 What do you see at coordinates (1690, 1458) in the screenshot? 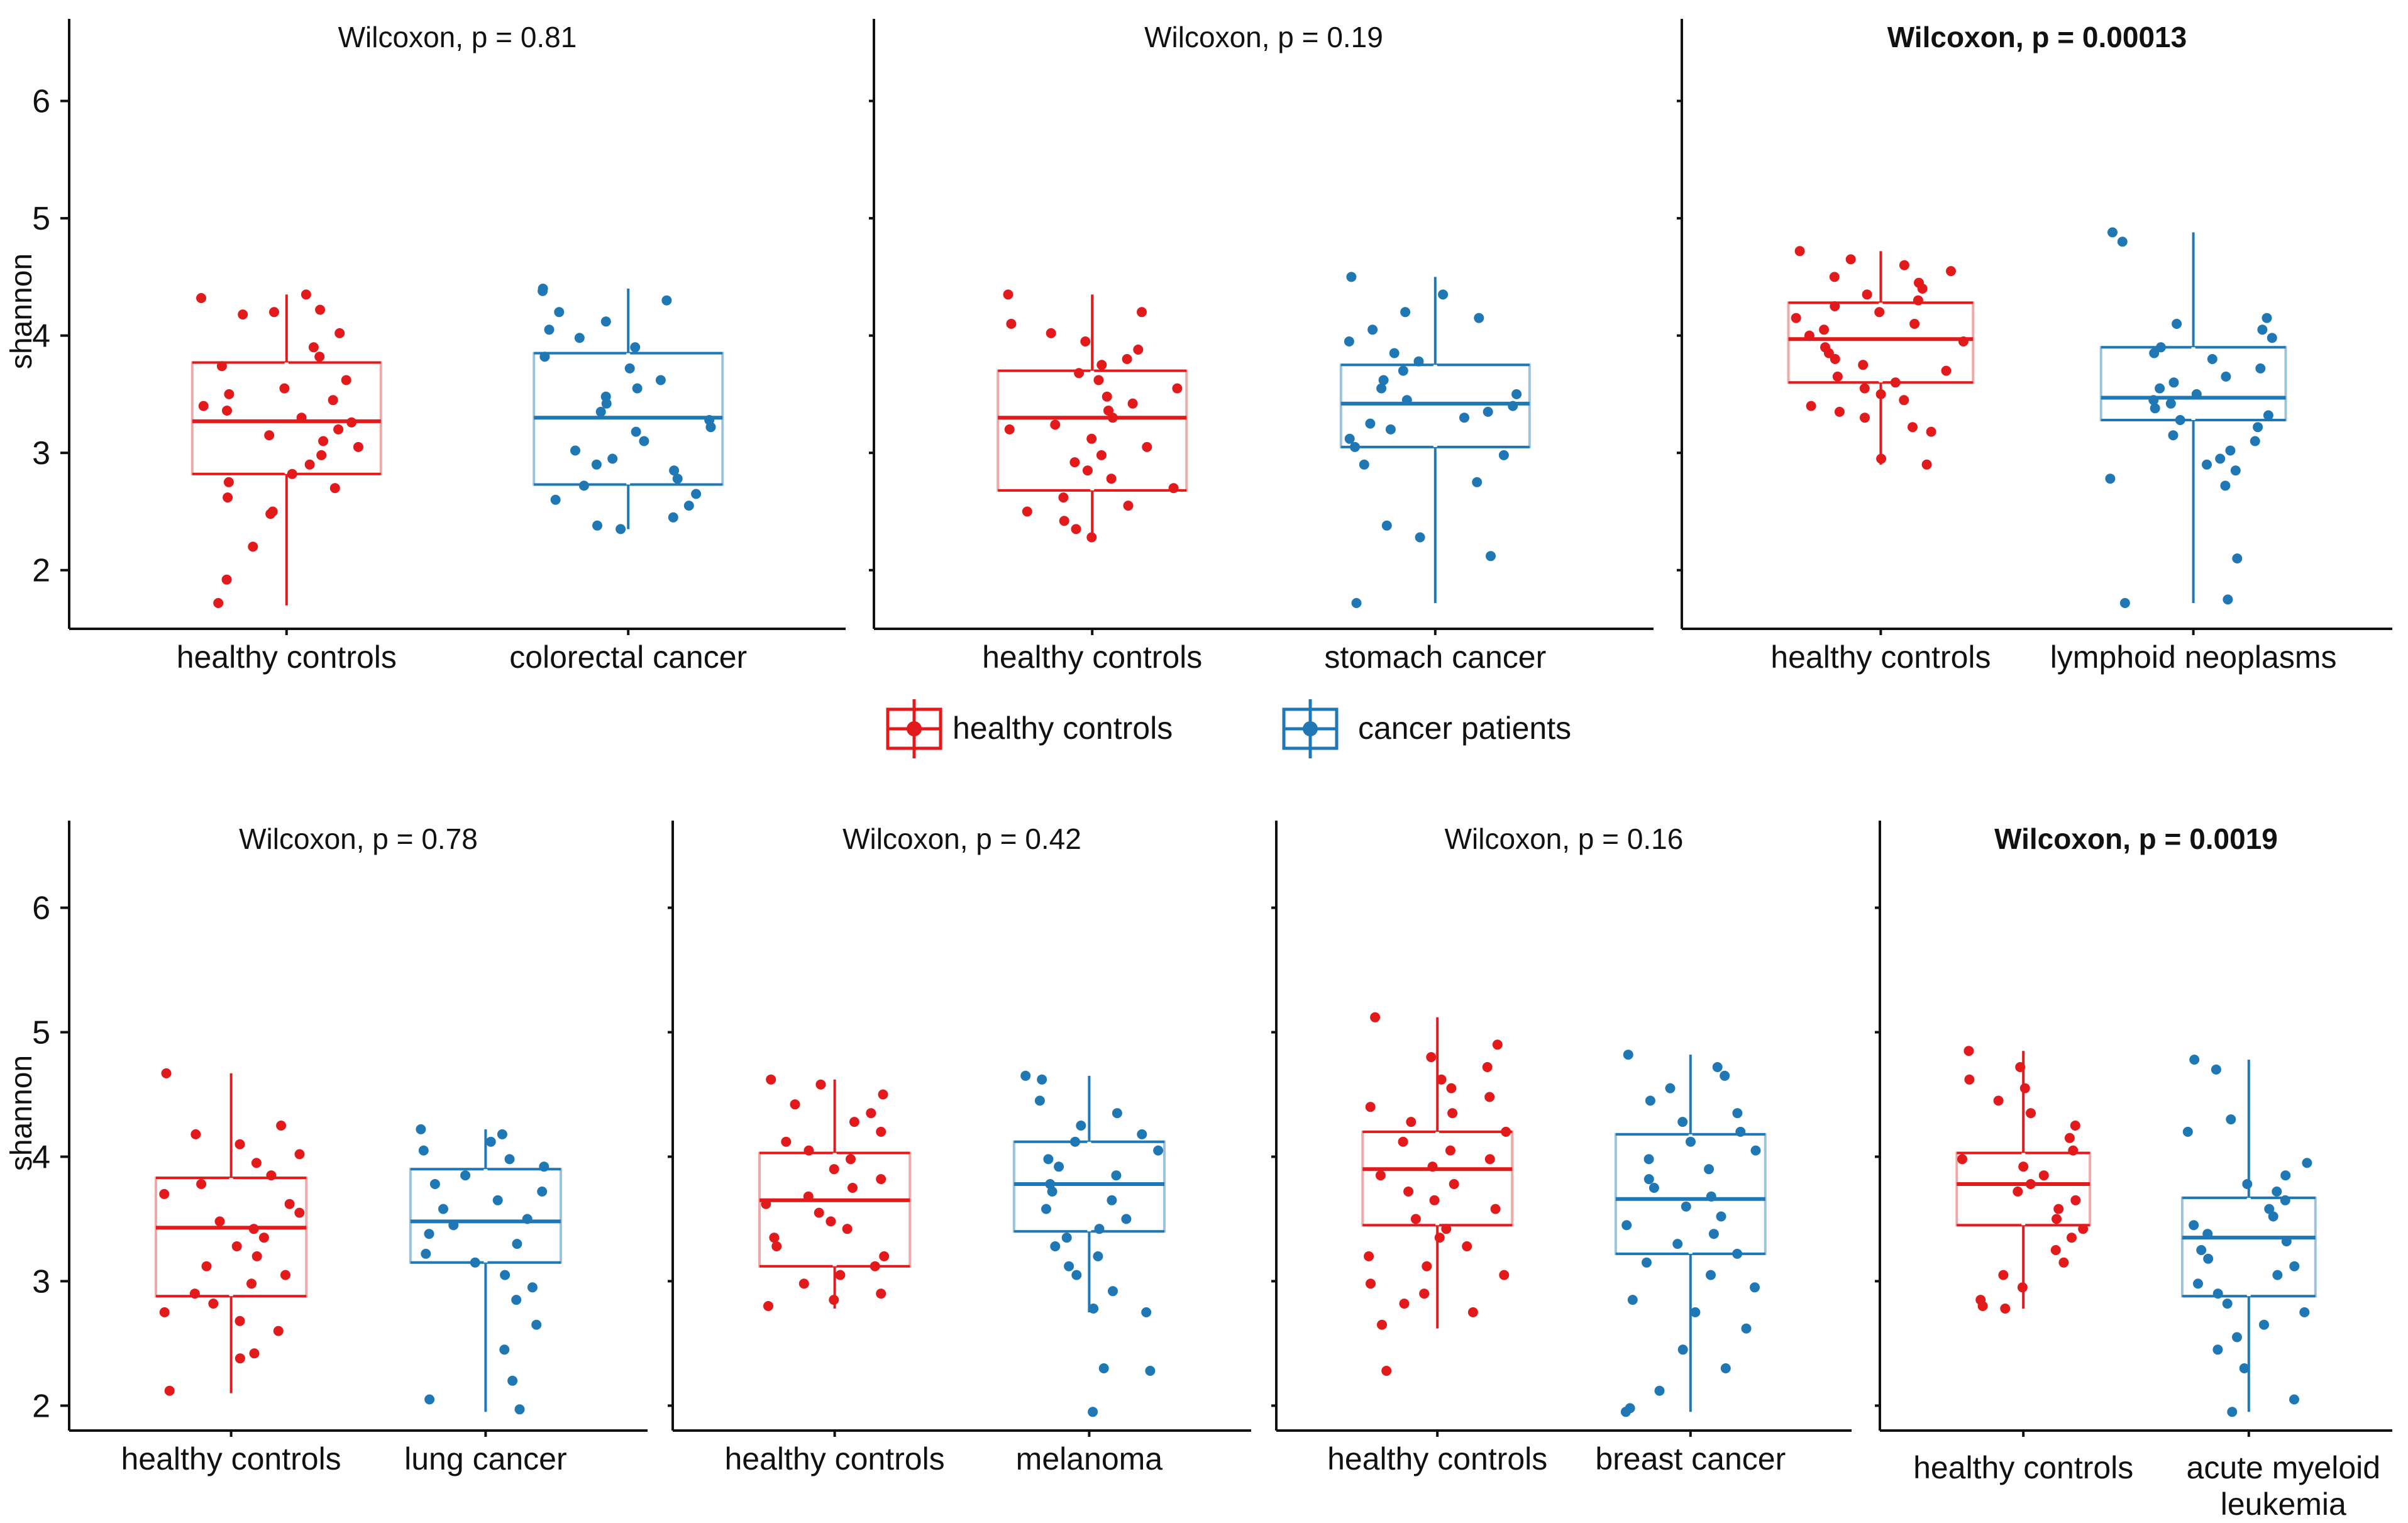
I see `x-tick-label: breast cancer` at bounding box center [1690, 1458].